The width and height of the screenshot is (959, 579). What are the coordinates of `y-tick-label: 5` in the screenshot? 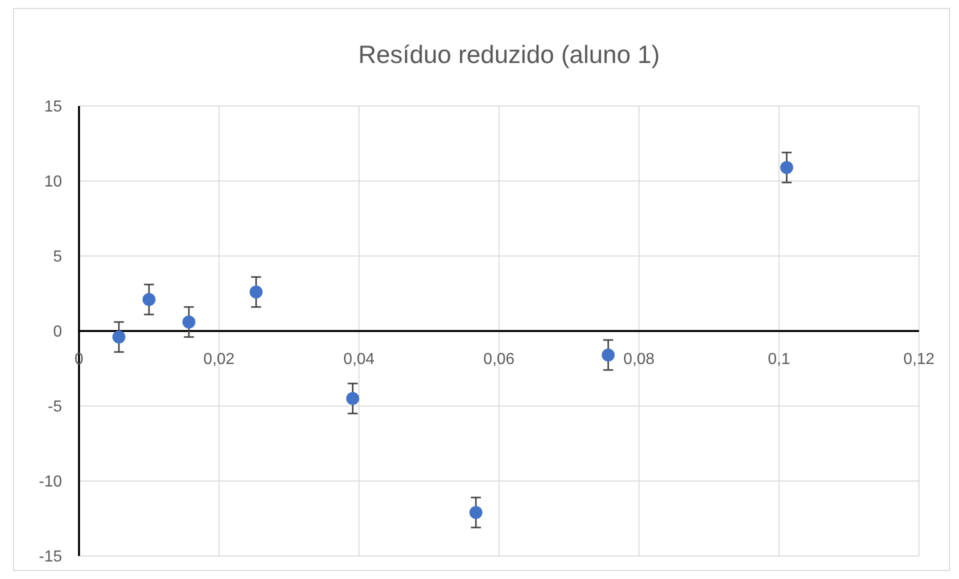 It's located at (57, 257).